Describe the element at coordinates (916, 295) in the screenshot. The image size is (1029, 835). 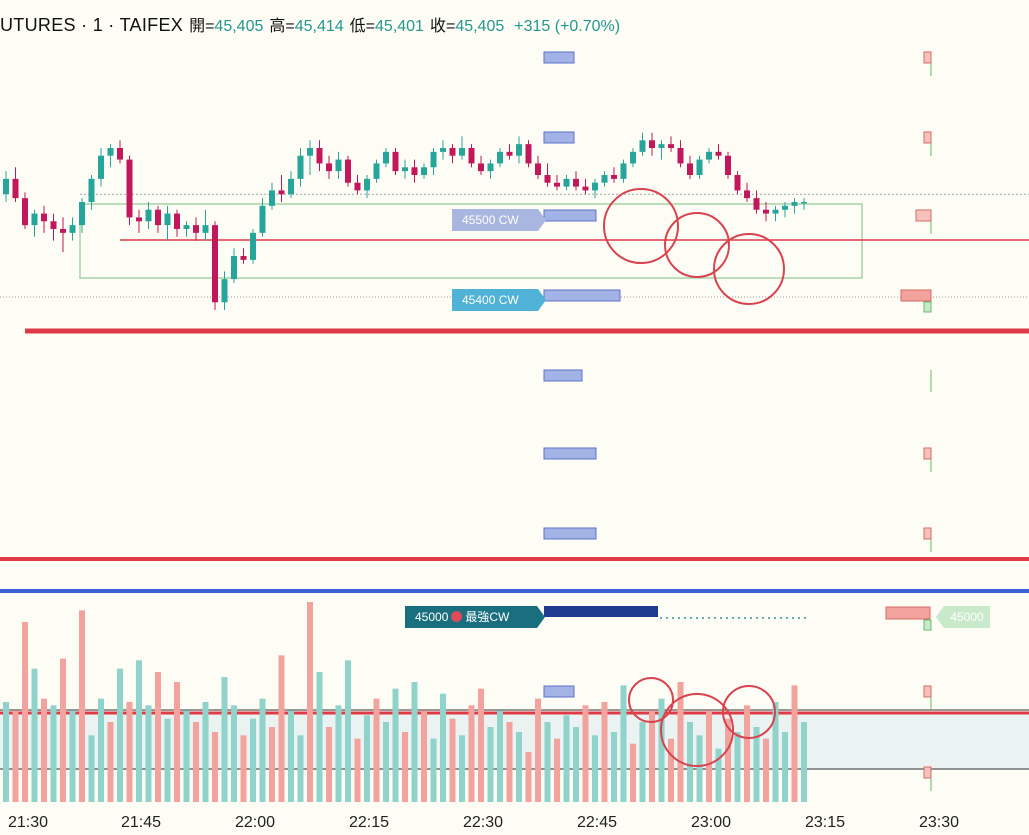
I see `right-current-marker` at that location.